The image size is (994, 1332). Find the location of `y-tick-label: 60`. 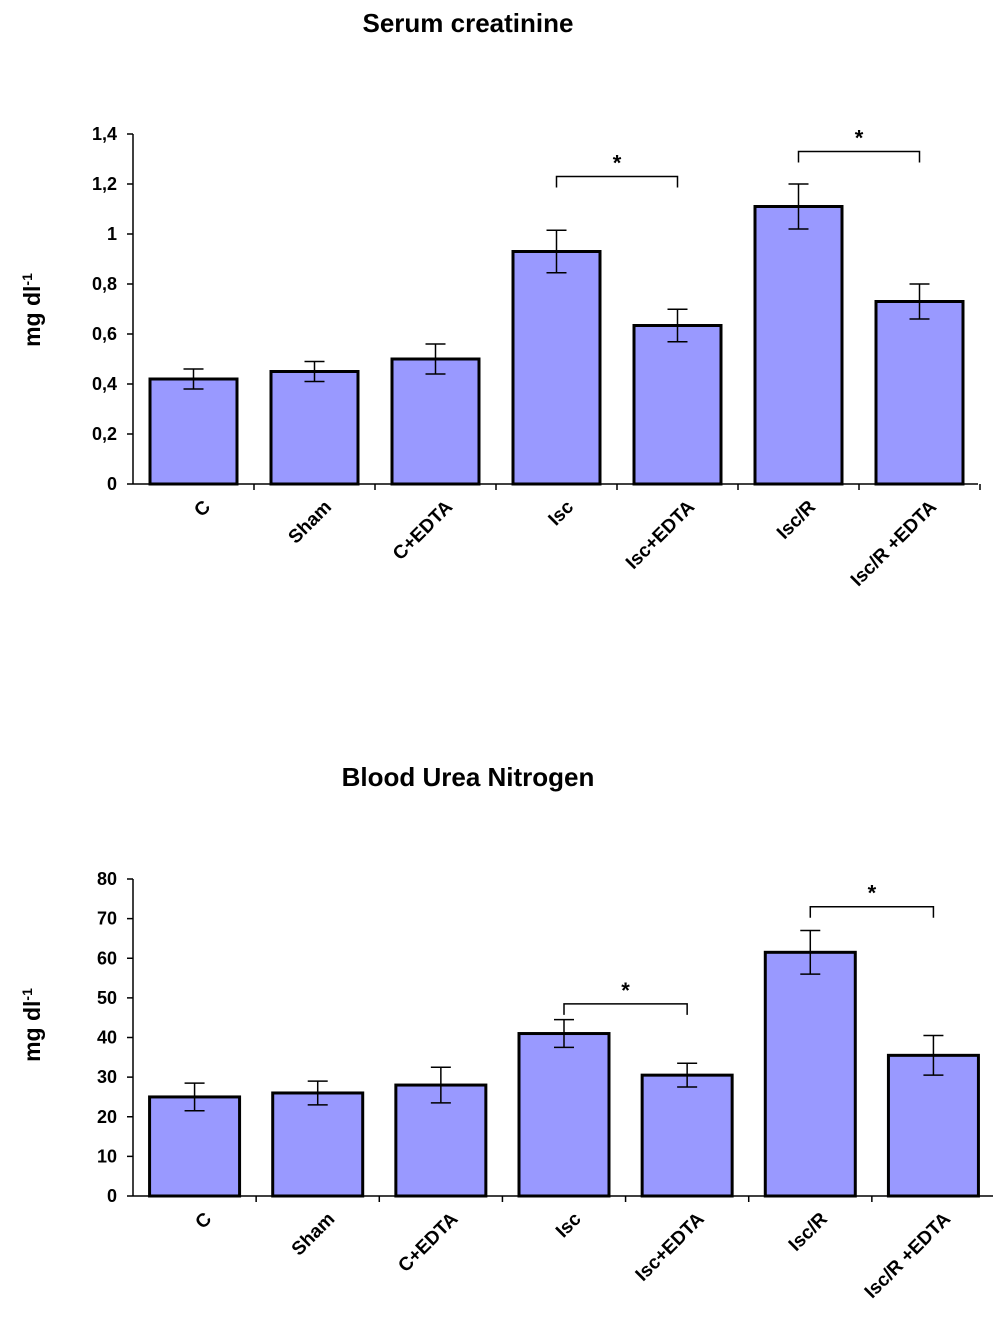

y-tick-label: 60 is located at coordinates (107, 958).